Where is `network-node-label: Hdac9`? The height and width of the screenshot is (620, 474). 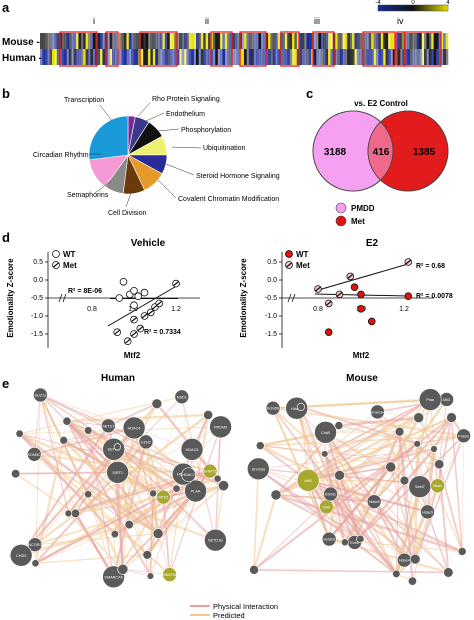
network-node-label: Hdac9 is located at coordinates (427, 512).